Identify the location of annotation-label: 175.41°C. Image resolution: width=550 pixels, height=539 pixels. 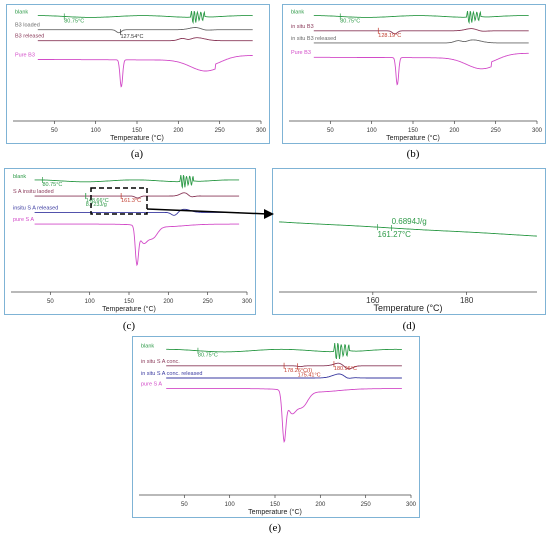
(309, 375).